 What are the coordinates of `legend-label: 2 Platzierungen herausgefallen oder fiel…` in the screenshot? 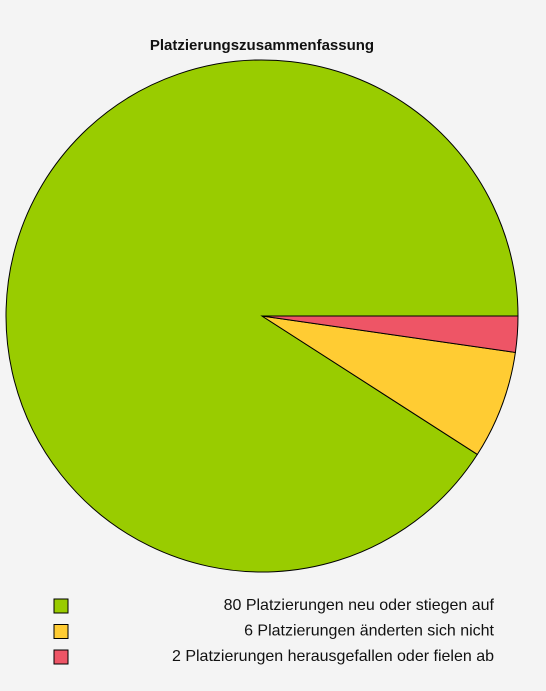 It's located at (333, 656).